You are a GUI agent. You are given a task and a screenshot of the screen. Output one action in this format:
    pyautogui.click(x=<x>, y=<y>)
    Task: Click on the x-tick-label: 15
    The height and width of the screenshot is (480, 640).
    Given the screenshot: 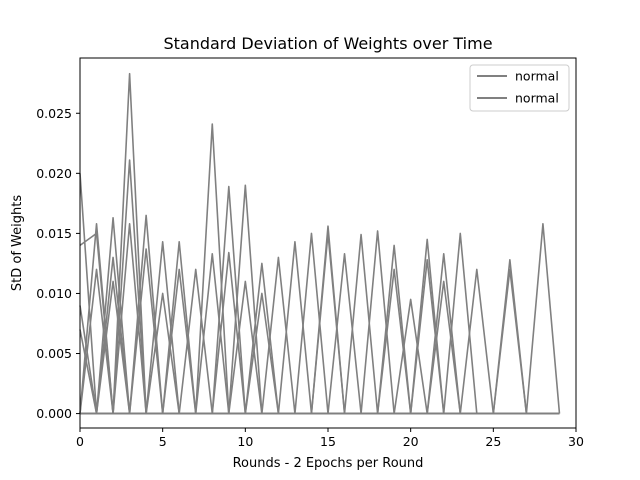 What is the action you would take?
    pyautogui.click(x=328, y=441)
    